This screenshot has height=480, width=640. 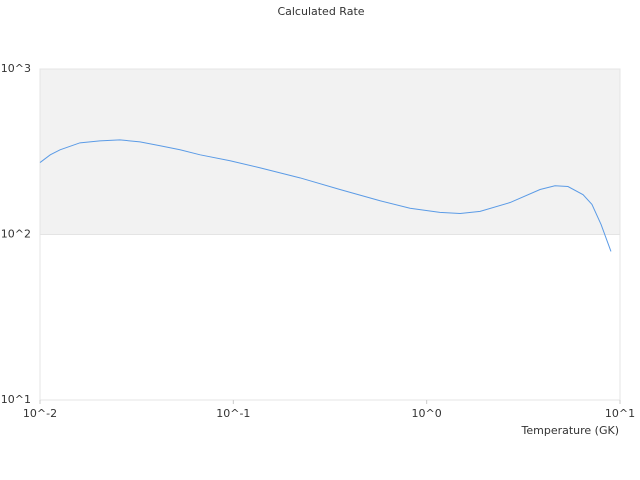 I want to click on x-tick-label: 10^1, so click(x=620, y=413).